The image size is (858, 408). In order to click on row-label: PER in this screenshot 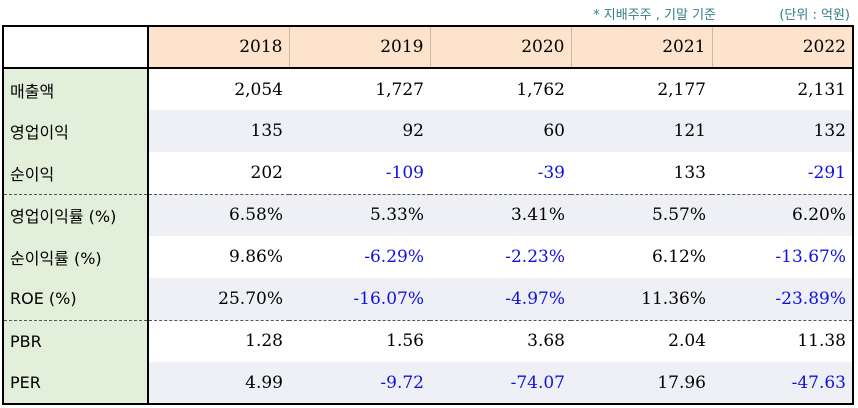, I will do `click(75, 383)`.